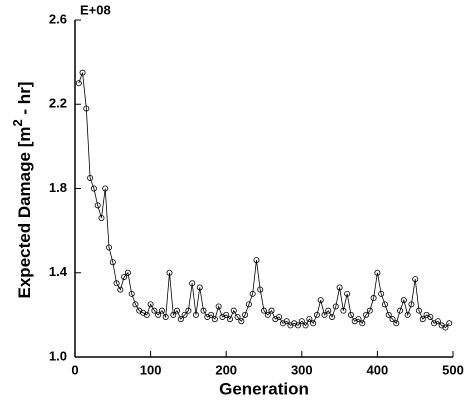 The image size is (474, 404). Describe the element at coordinates (453, 369) in the screenshot. I see `x-tick-label: 500` at that location.